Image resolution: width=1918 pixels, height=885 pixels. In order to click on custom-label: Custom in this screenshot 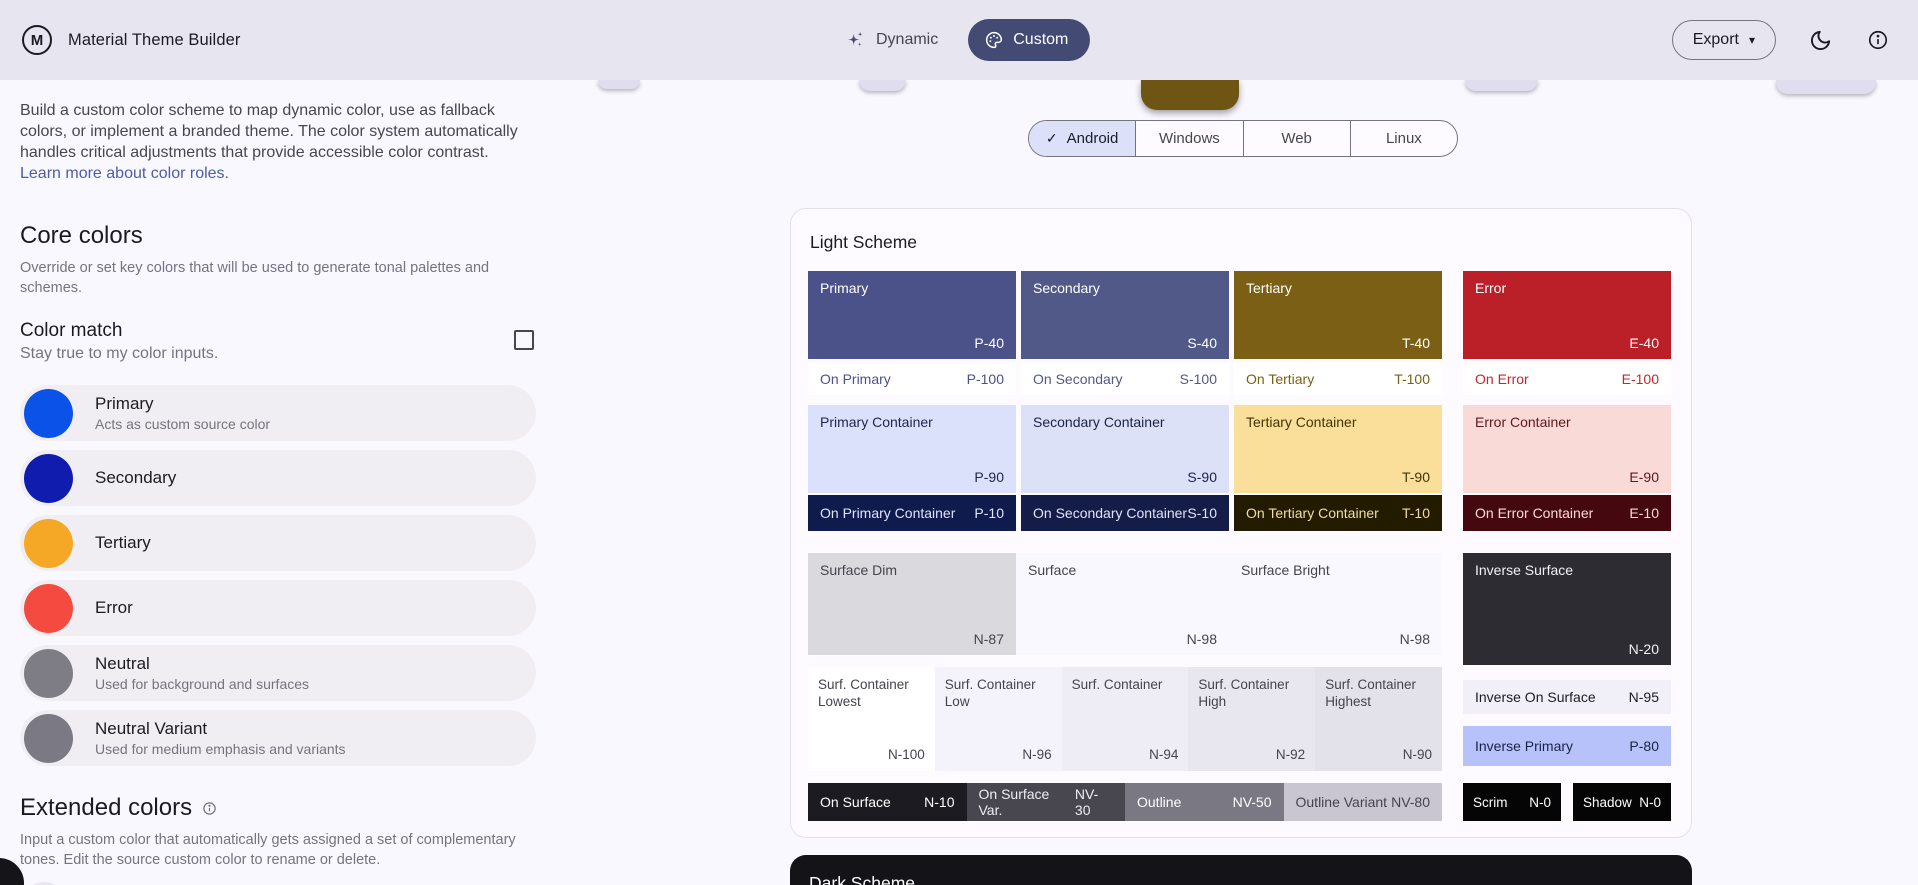, I will do `click(1041, 39)`.